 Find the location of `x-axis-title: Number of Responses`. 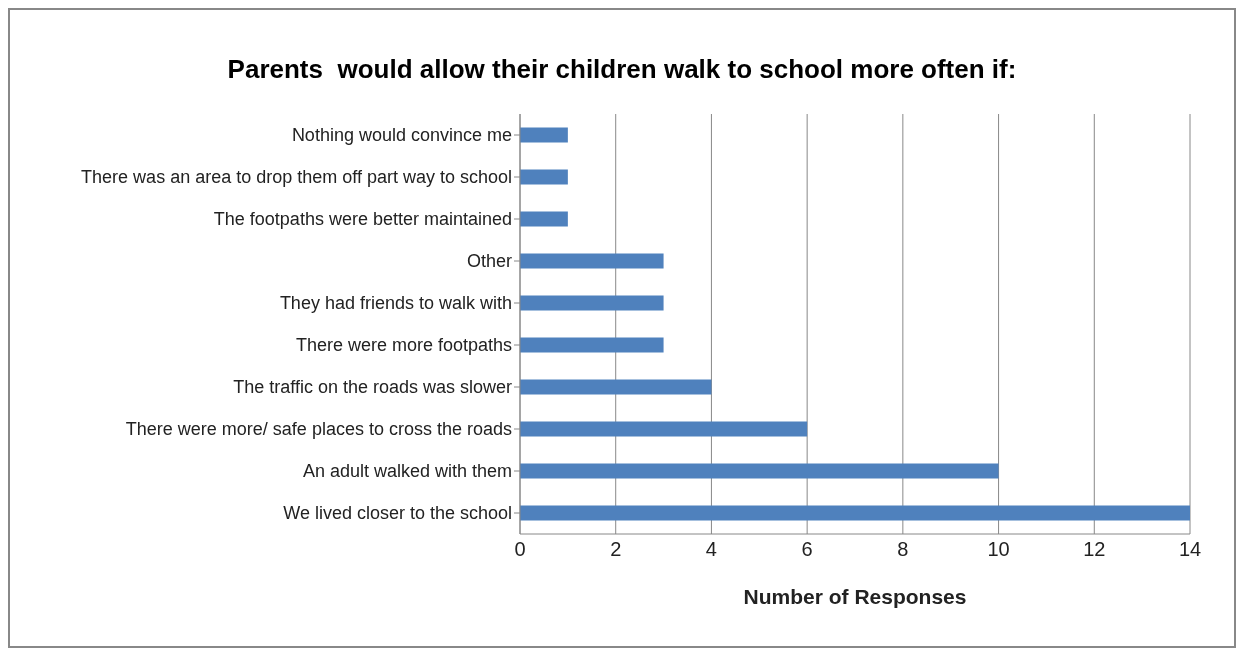

x-axis-title: Number of Responses is located at coordinates (855, 596).